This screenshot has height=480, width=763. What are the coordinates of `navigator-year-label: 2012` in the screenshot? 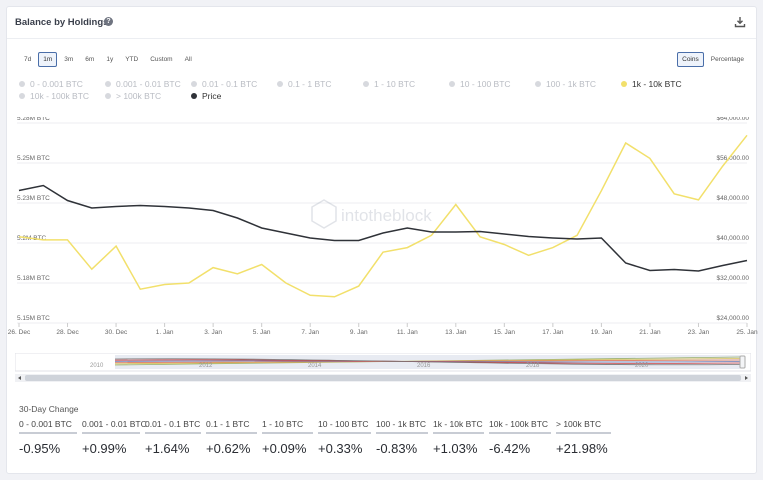 It's located at (206, 366).